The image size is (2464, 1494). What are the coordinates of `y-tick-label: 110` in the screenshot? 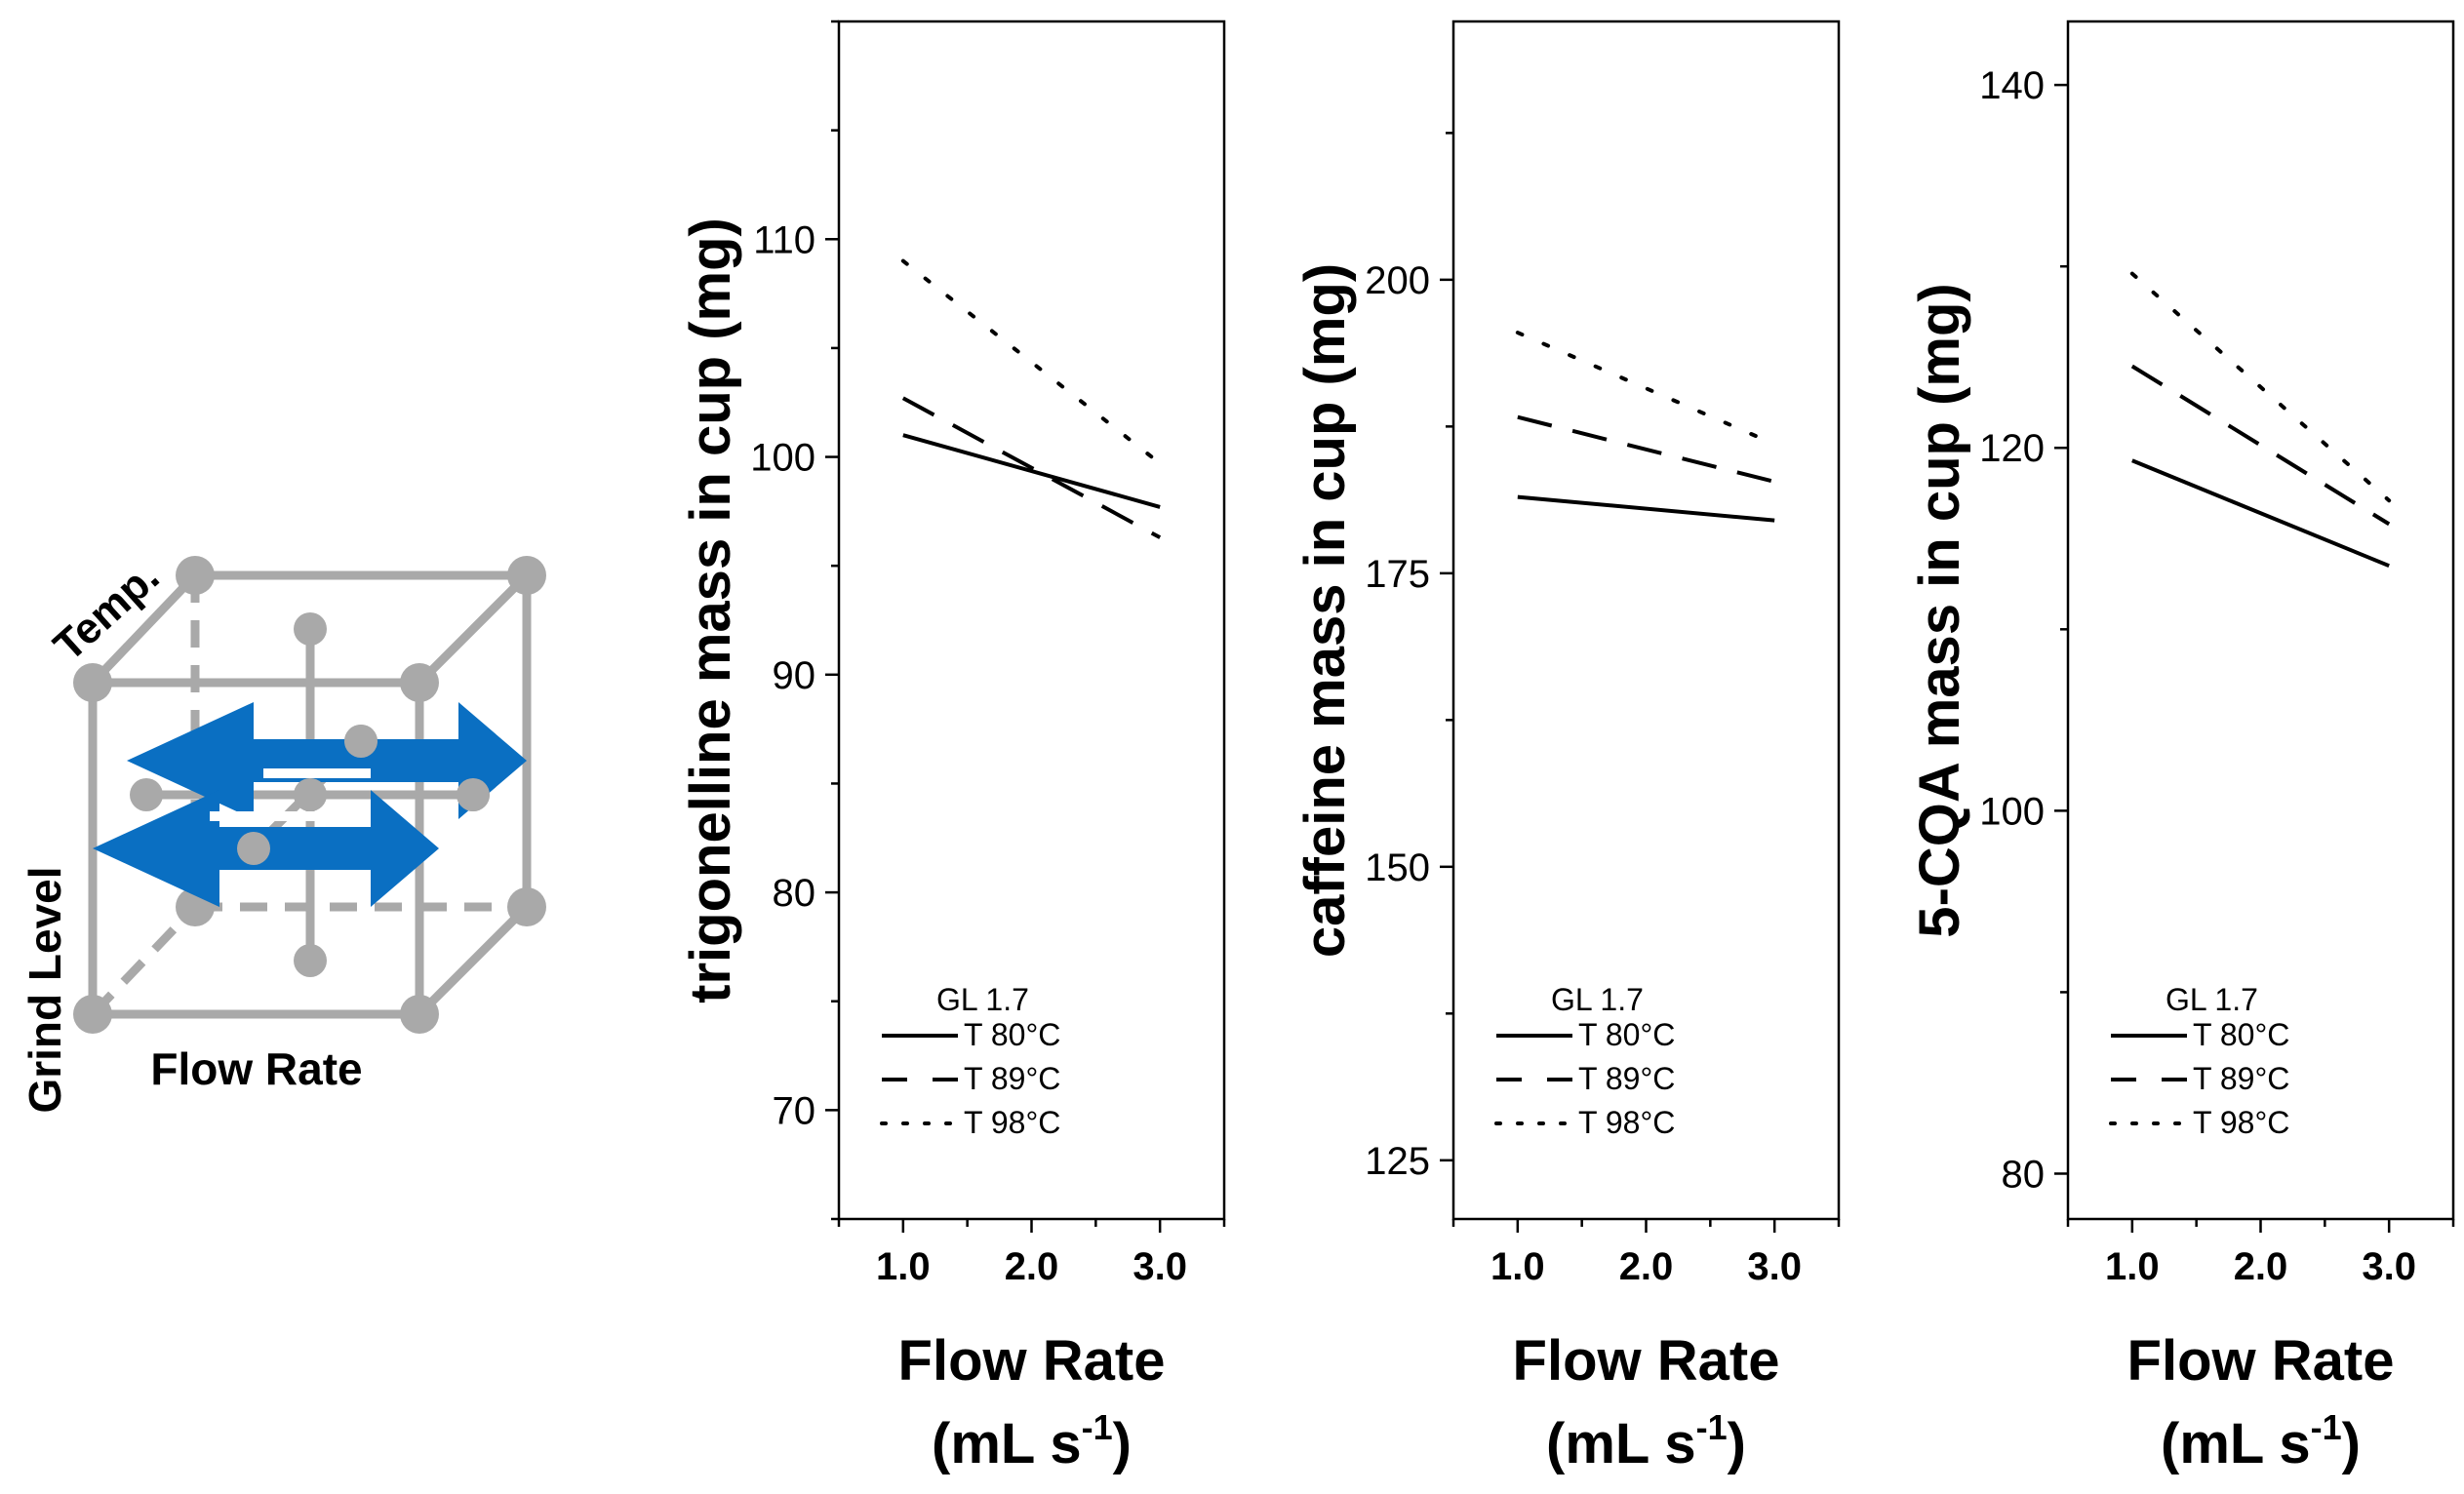 It's located at (784, 240).